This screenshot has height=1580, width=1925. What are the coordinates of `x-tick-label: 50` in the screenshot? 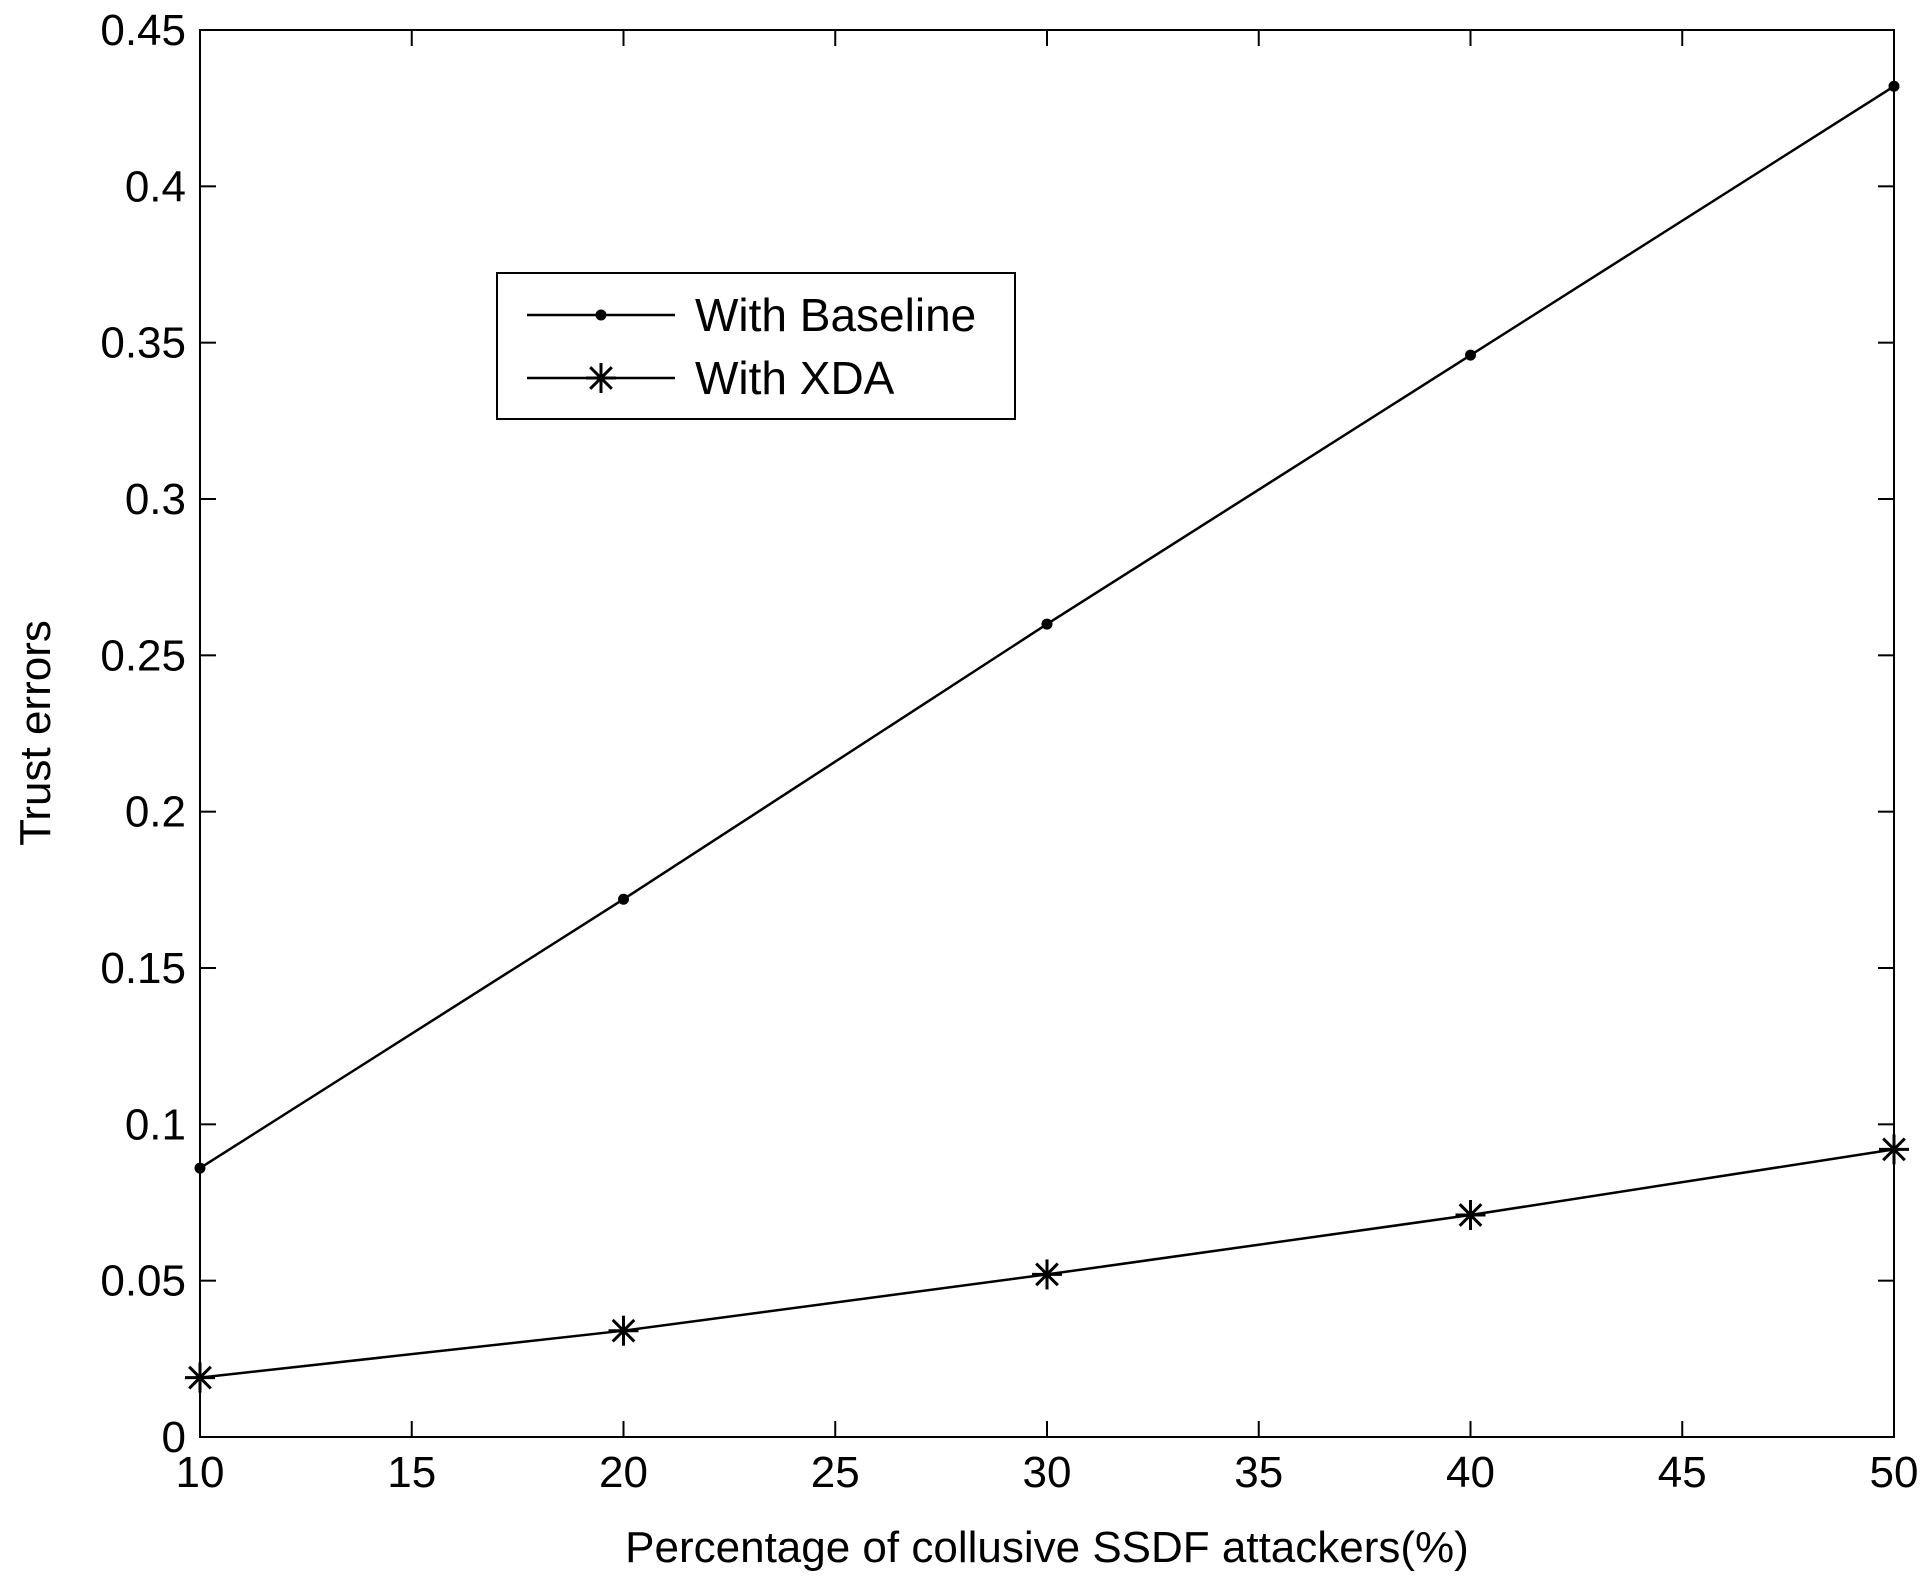 It's located at (1894, 1472).